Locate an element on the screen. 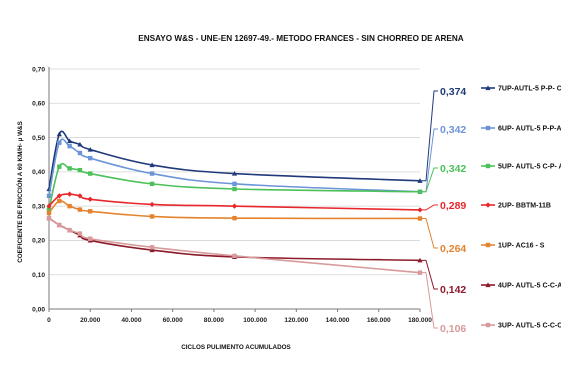 Image resolution: width=561 pixels, height=365 pixels. end-value-label: 0,374 is located at coordinates (453, 92).